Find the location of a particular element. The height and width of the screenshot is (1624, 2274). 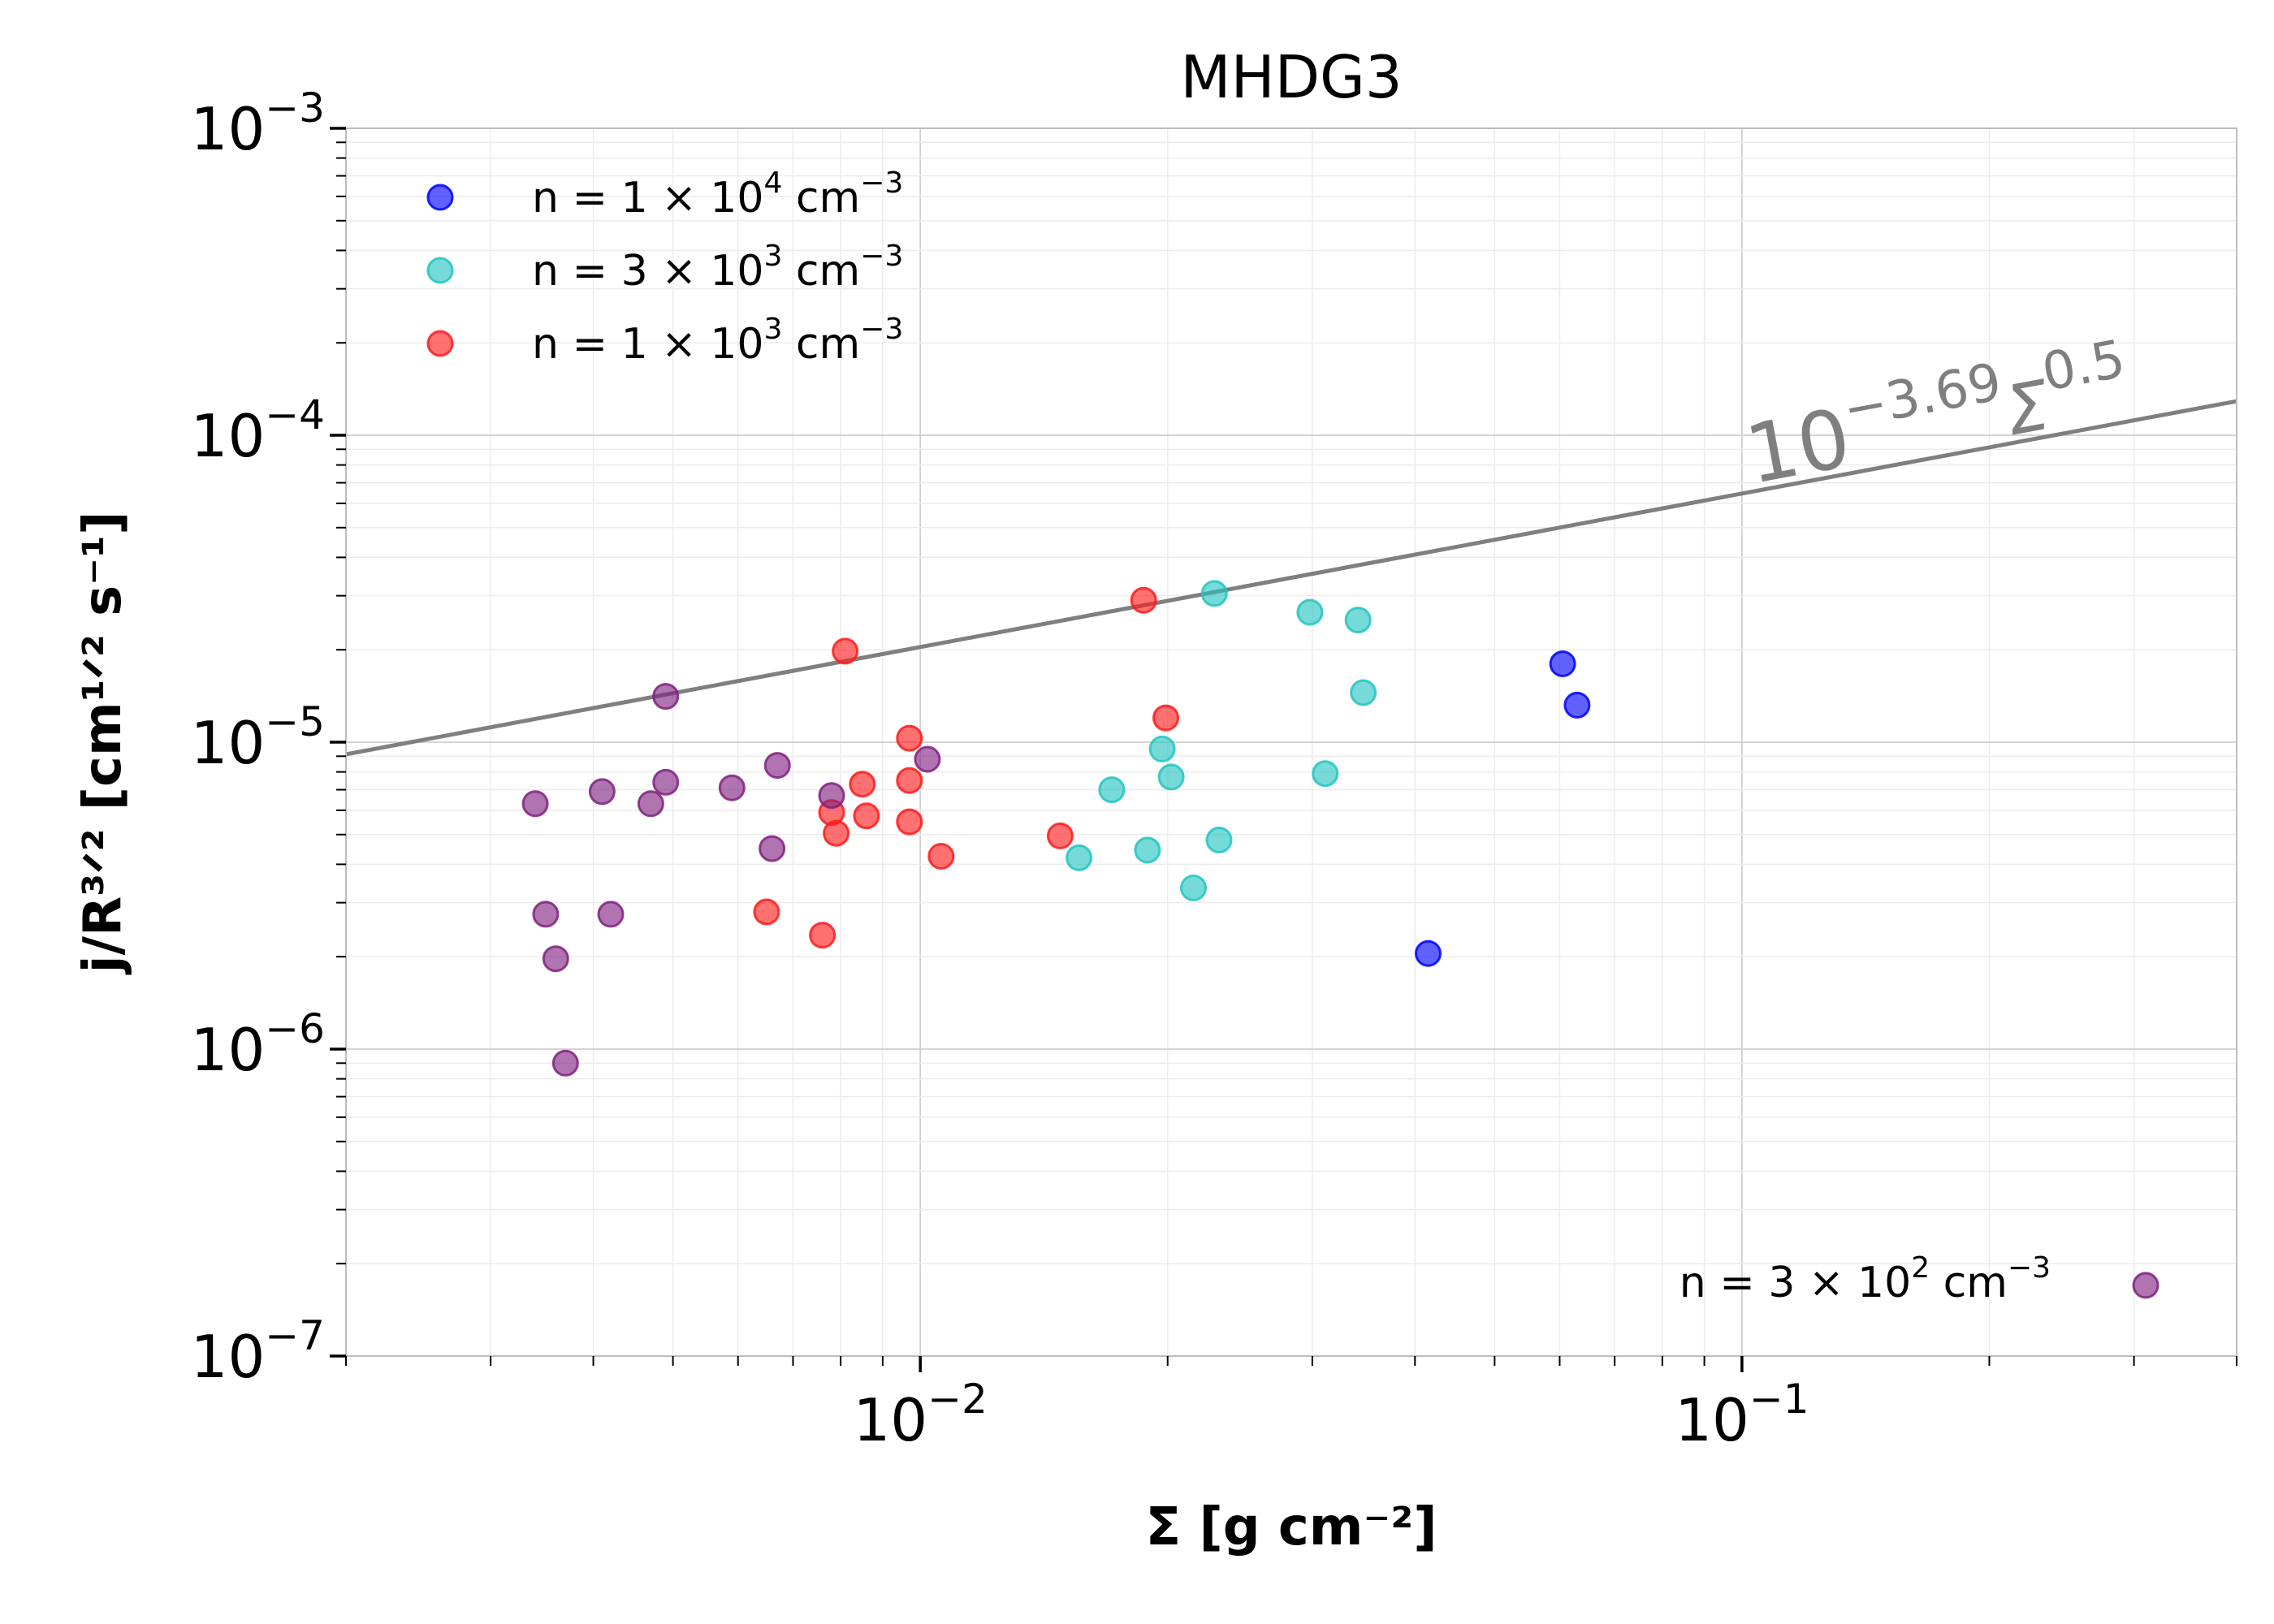

x-axis-label: Σ [g cm⁻²] is located at coordinates (1291, 1527).